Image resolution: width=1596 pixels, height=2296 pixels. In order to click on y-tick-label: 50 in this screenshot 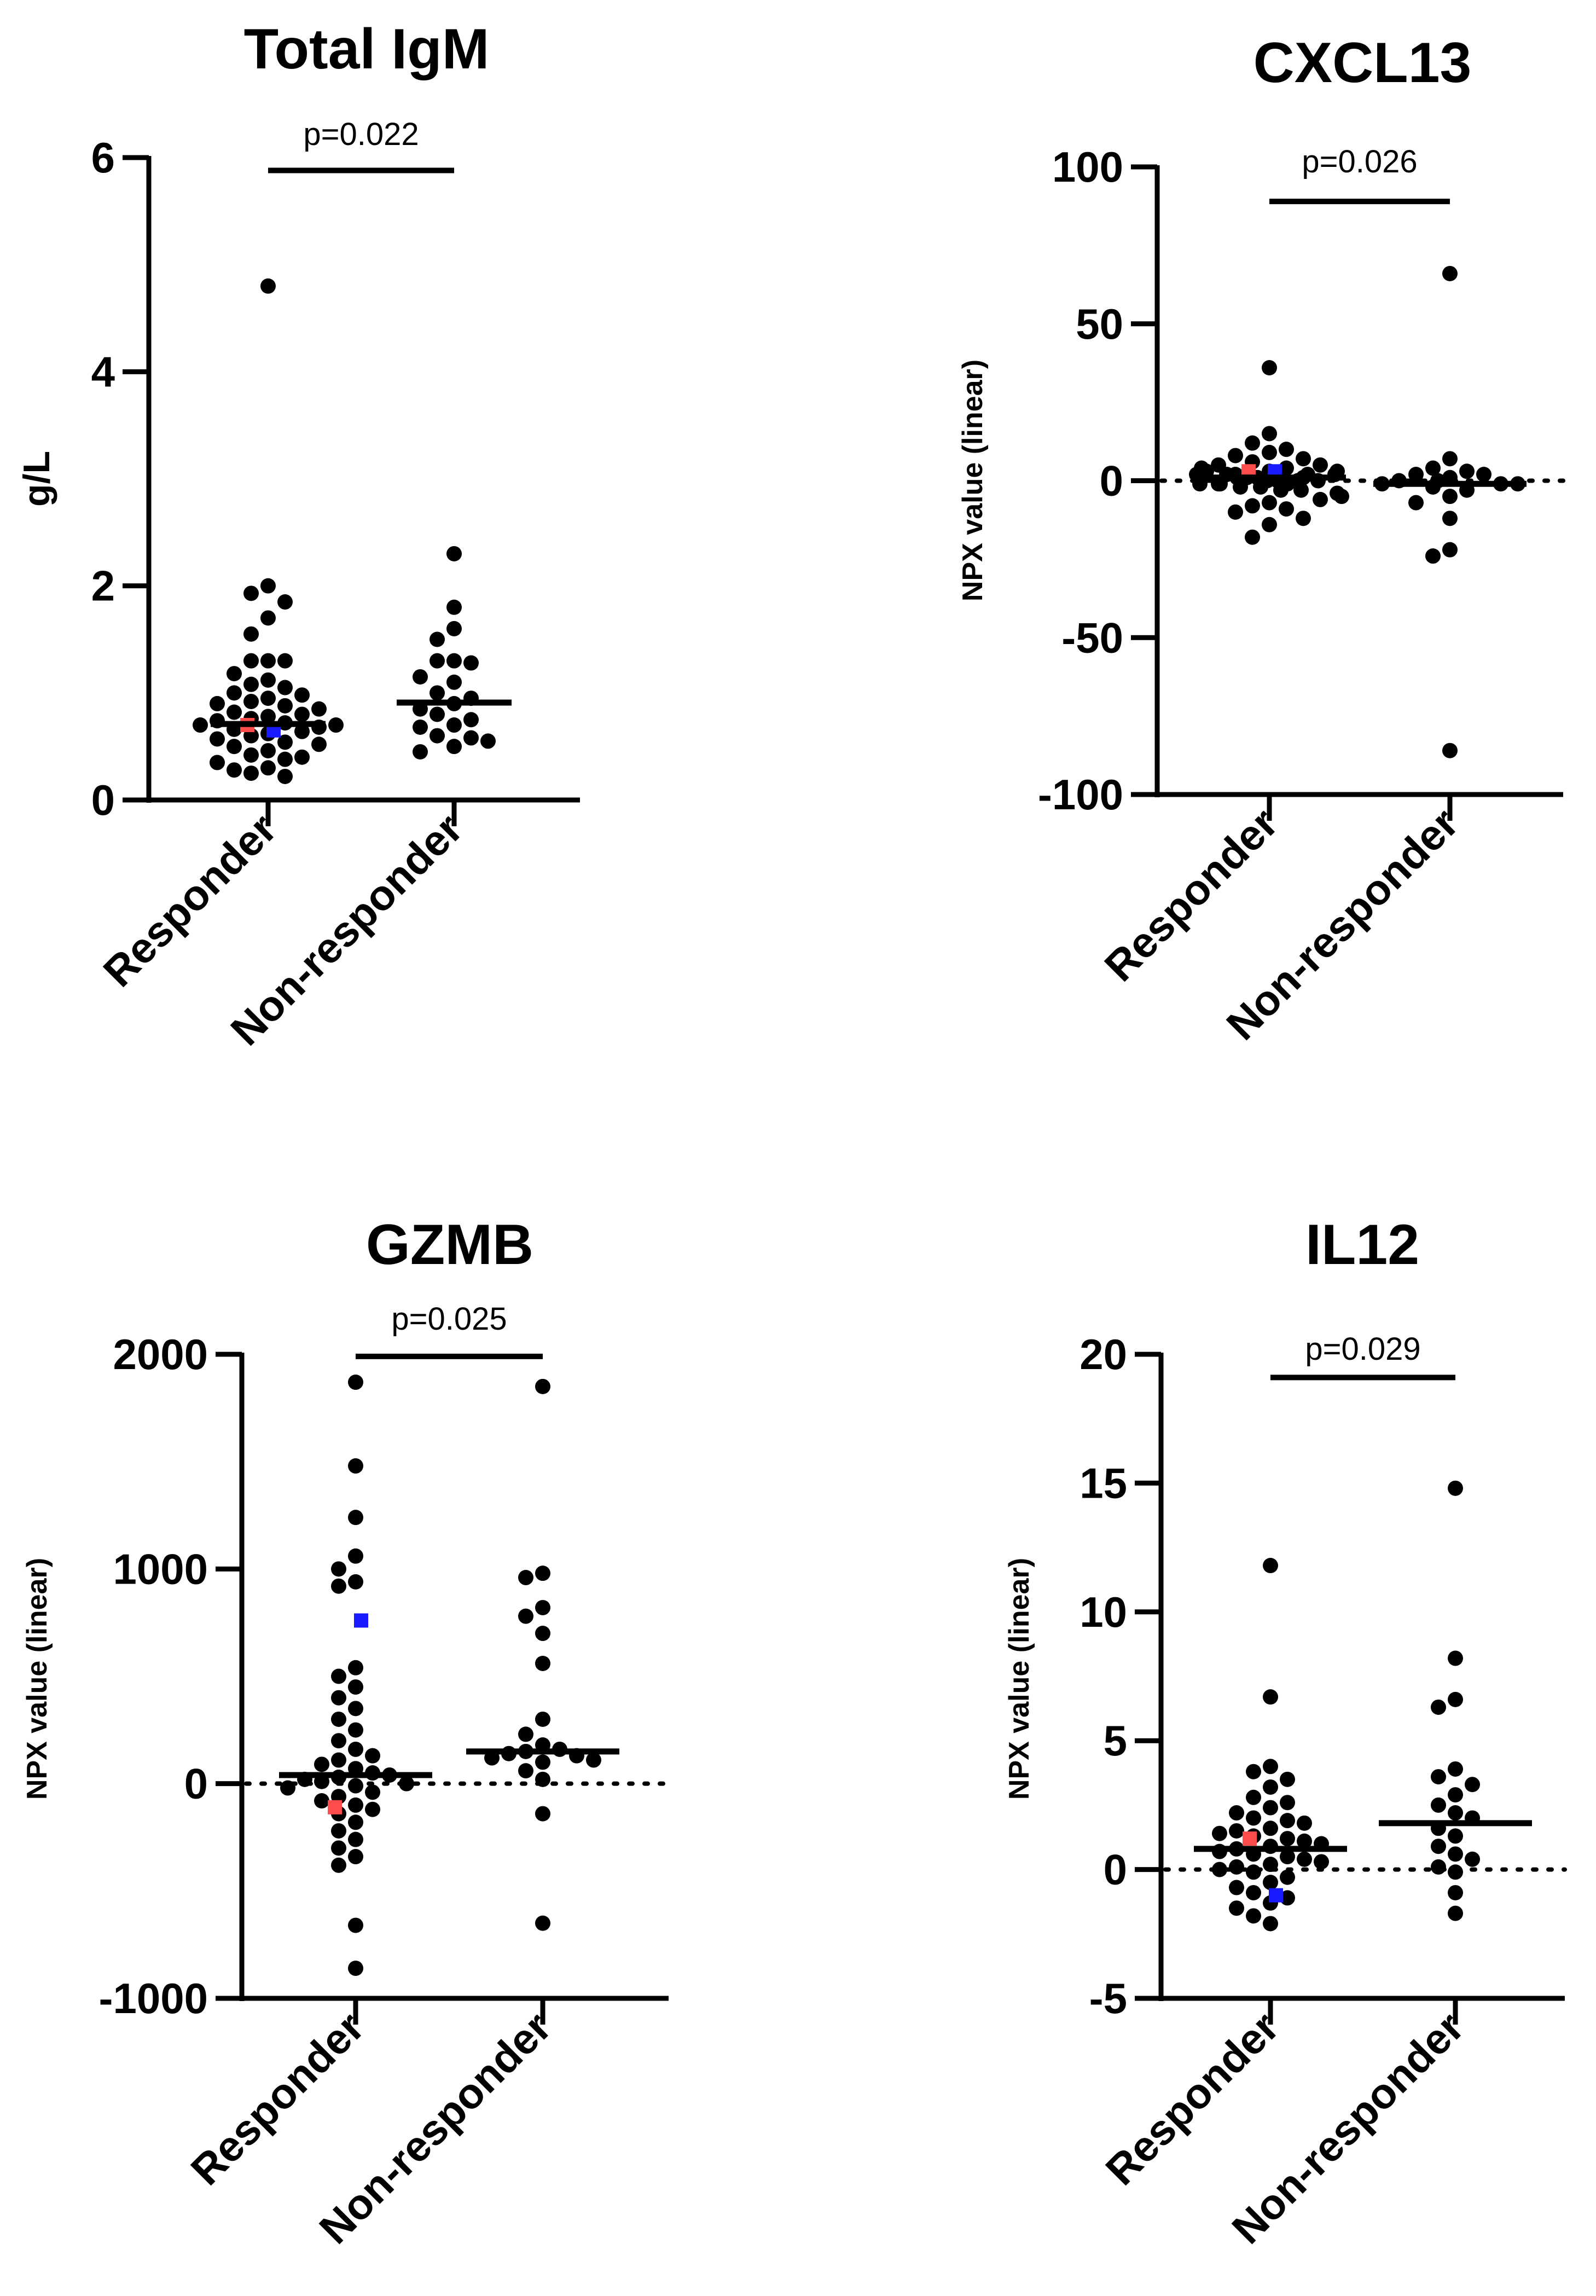, I will do `click(1099, 324)`.